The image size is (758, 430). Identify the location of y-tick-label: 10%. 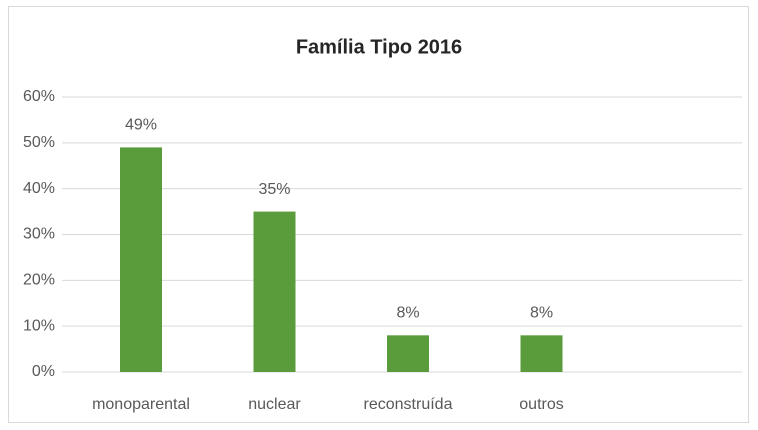
(39, 325).